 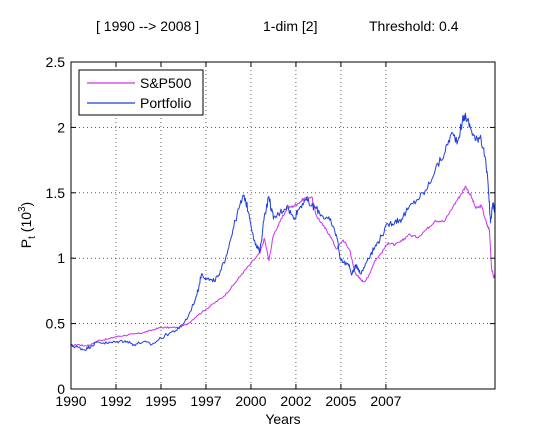 What do you see at coordinates (56, 62) in the screenshot?
I see `y-tick-label: 2.5` at bounding box center [56, 62].